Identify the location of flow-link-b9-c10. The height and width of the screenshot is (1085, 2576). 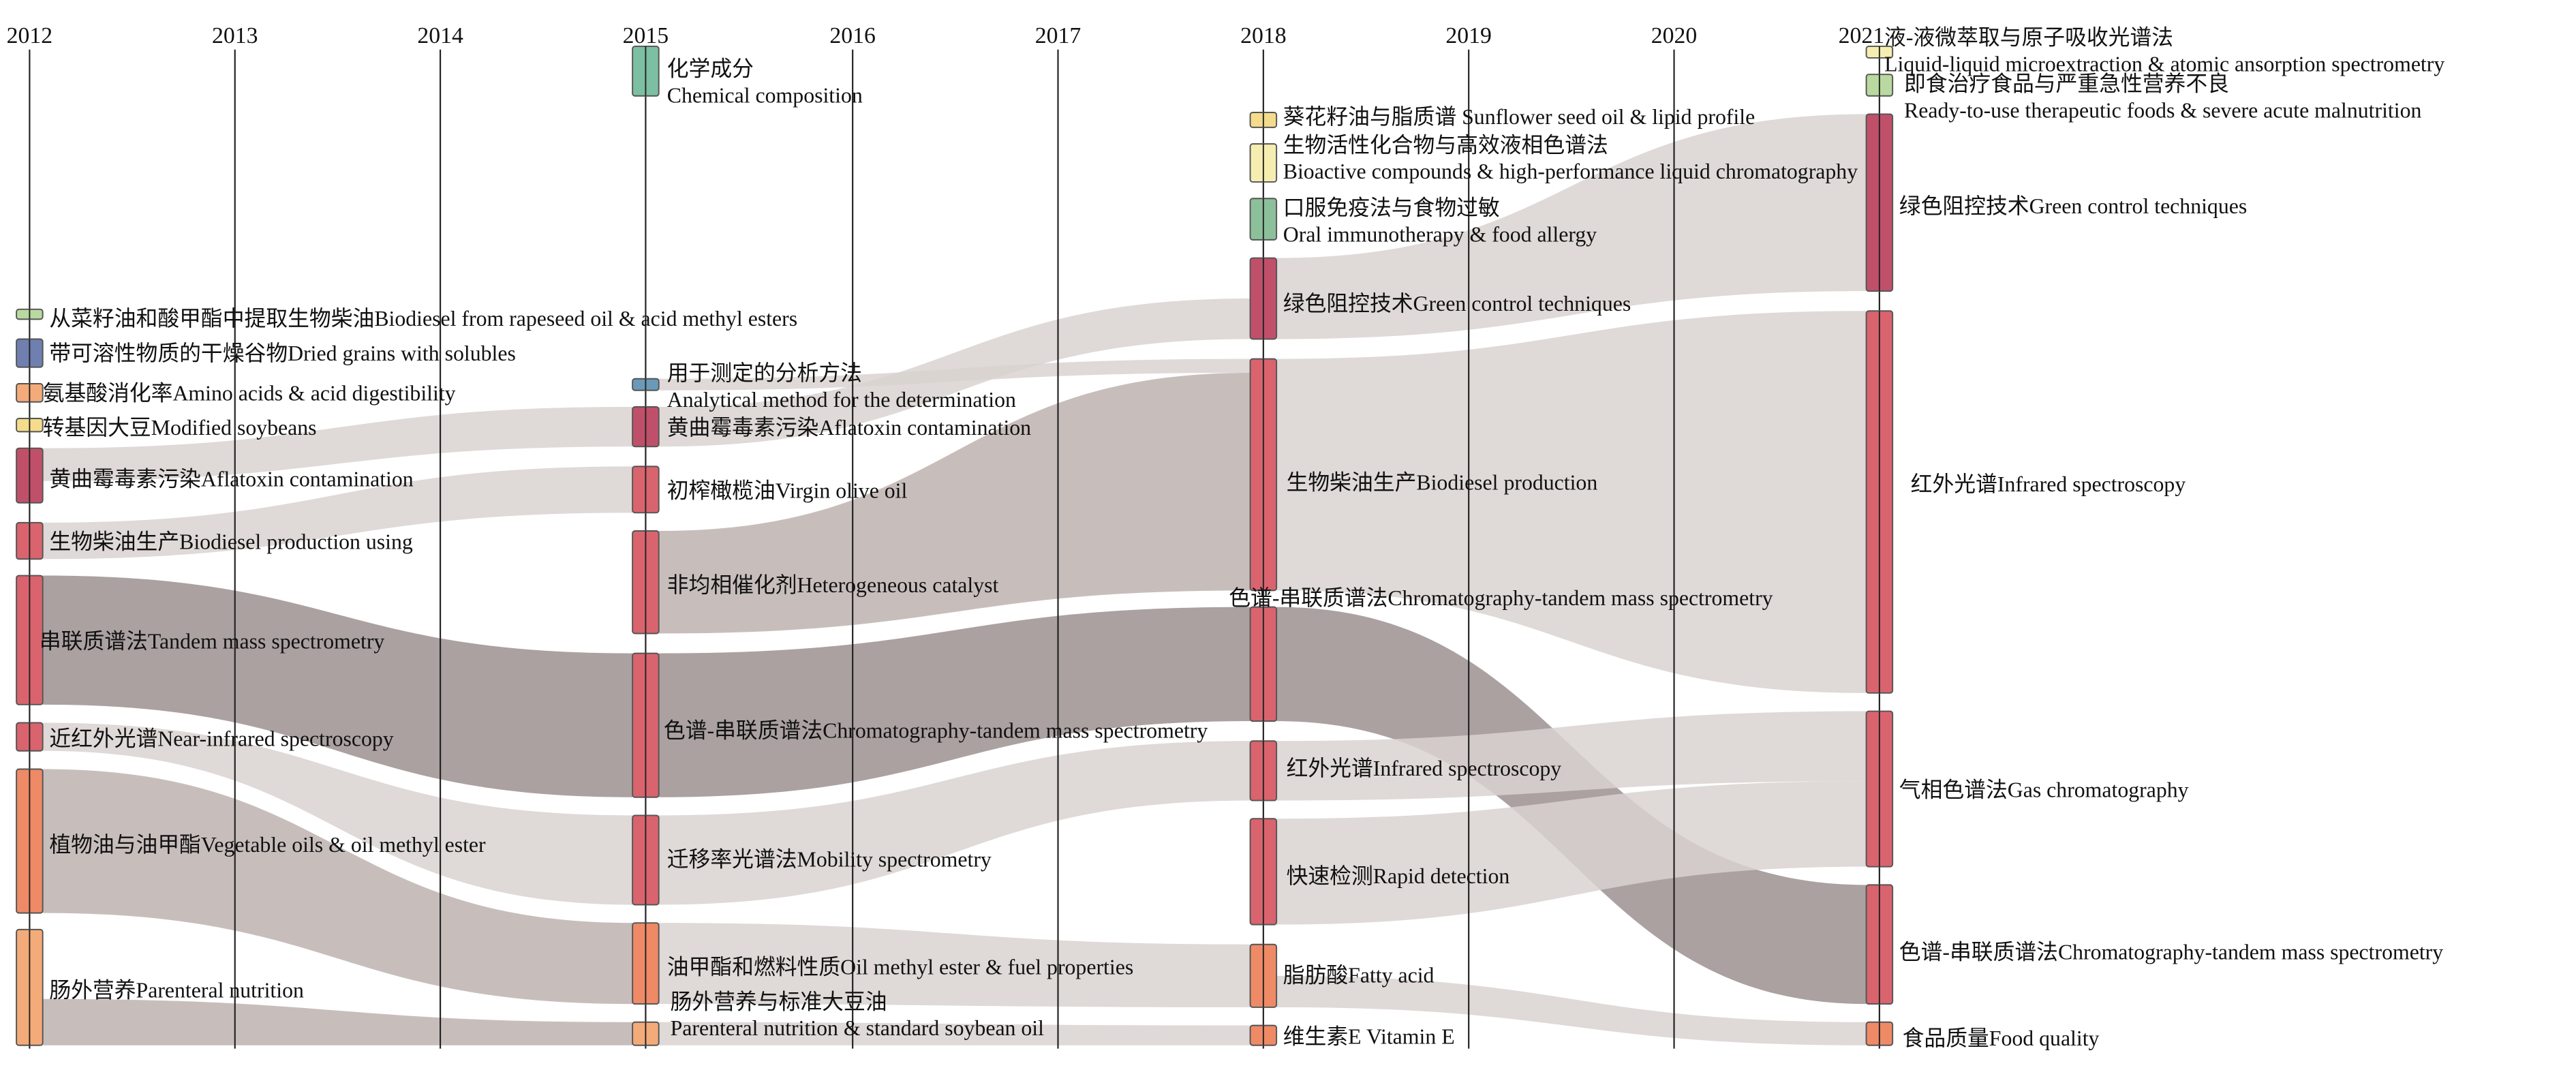
(954, 1033).